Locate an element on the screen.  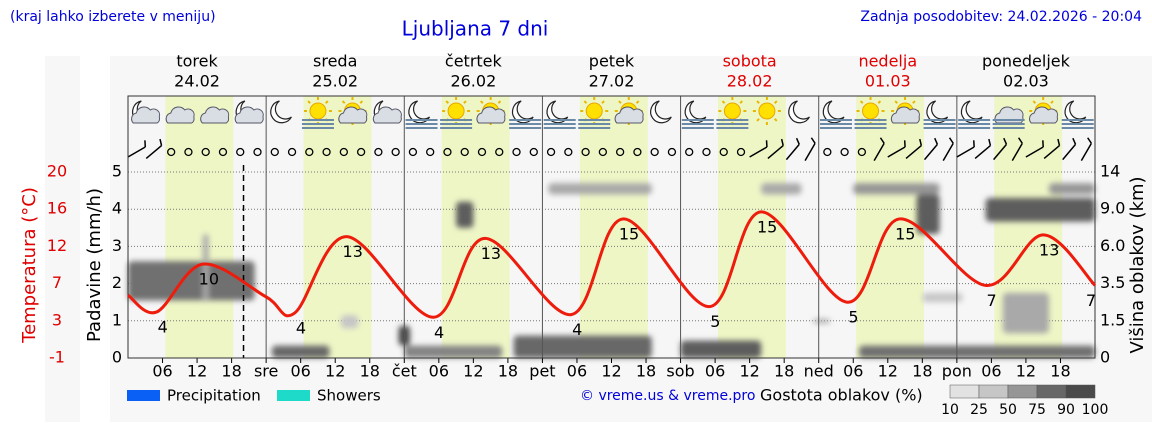
temperature-label: 10 is located at coordinates (209, 279).